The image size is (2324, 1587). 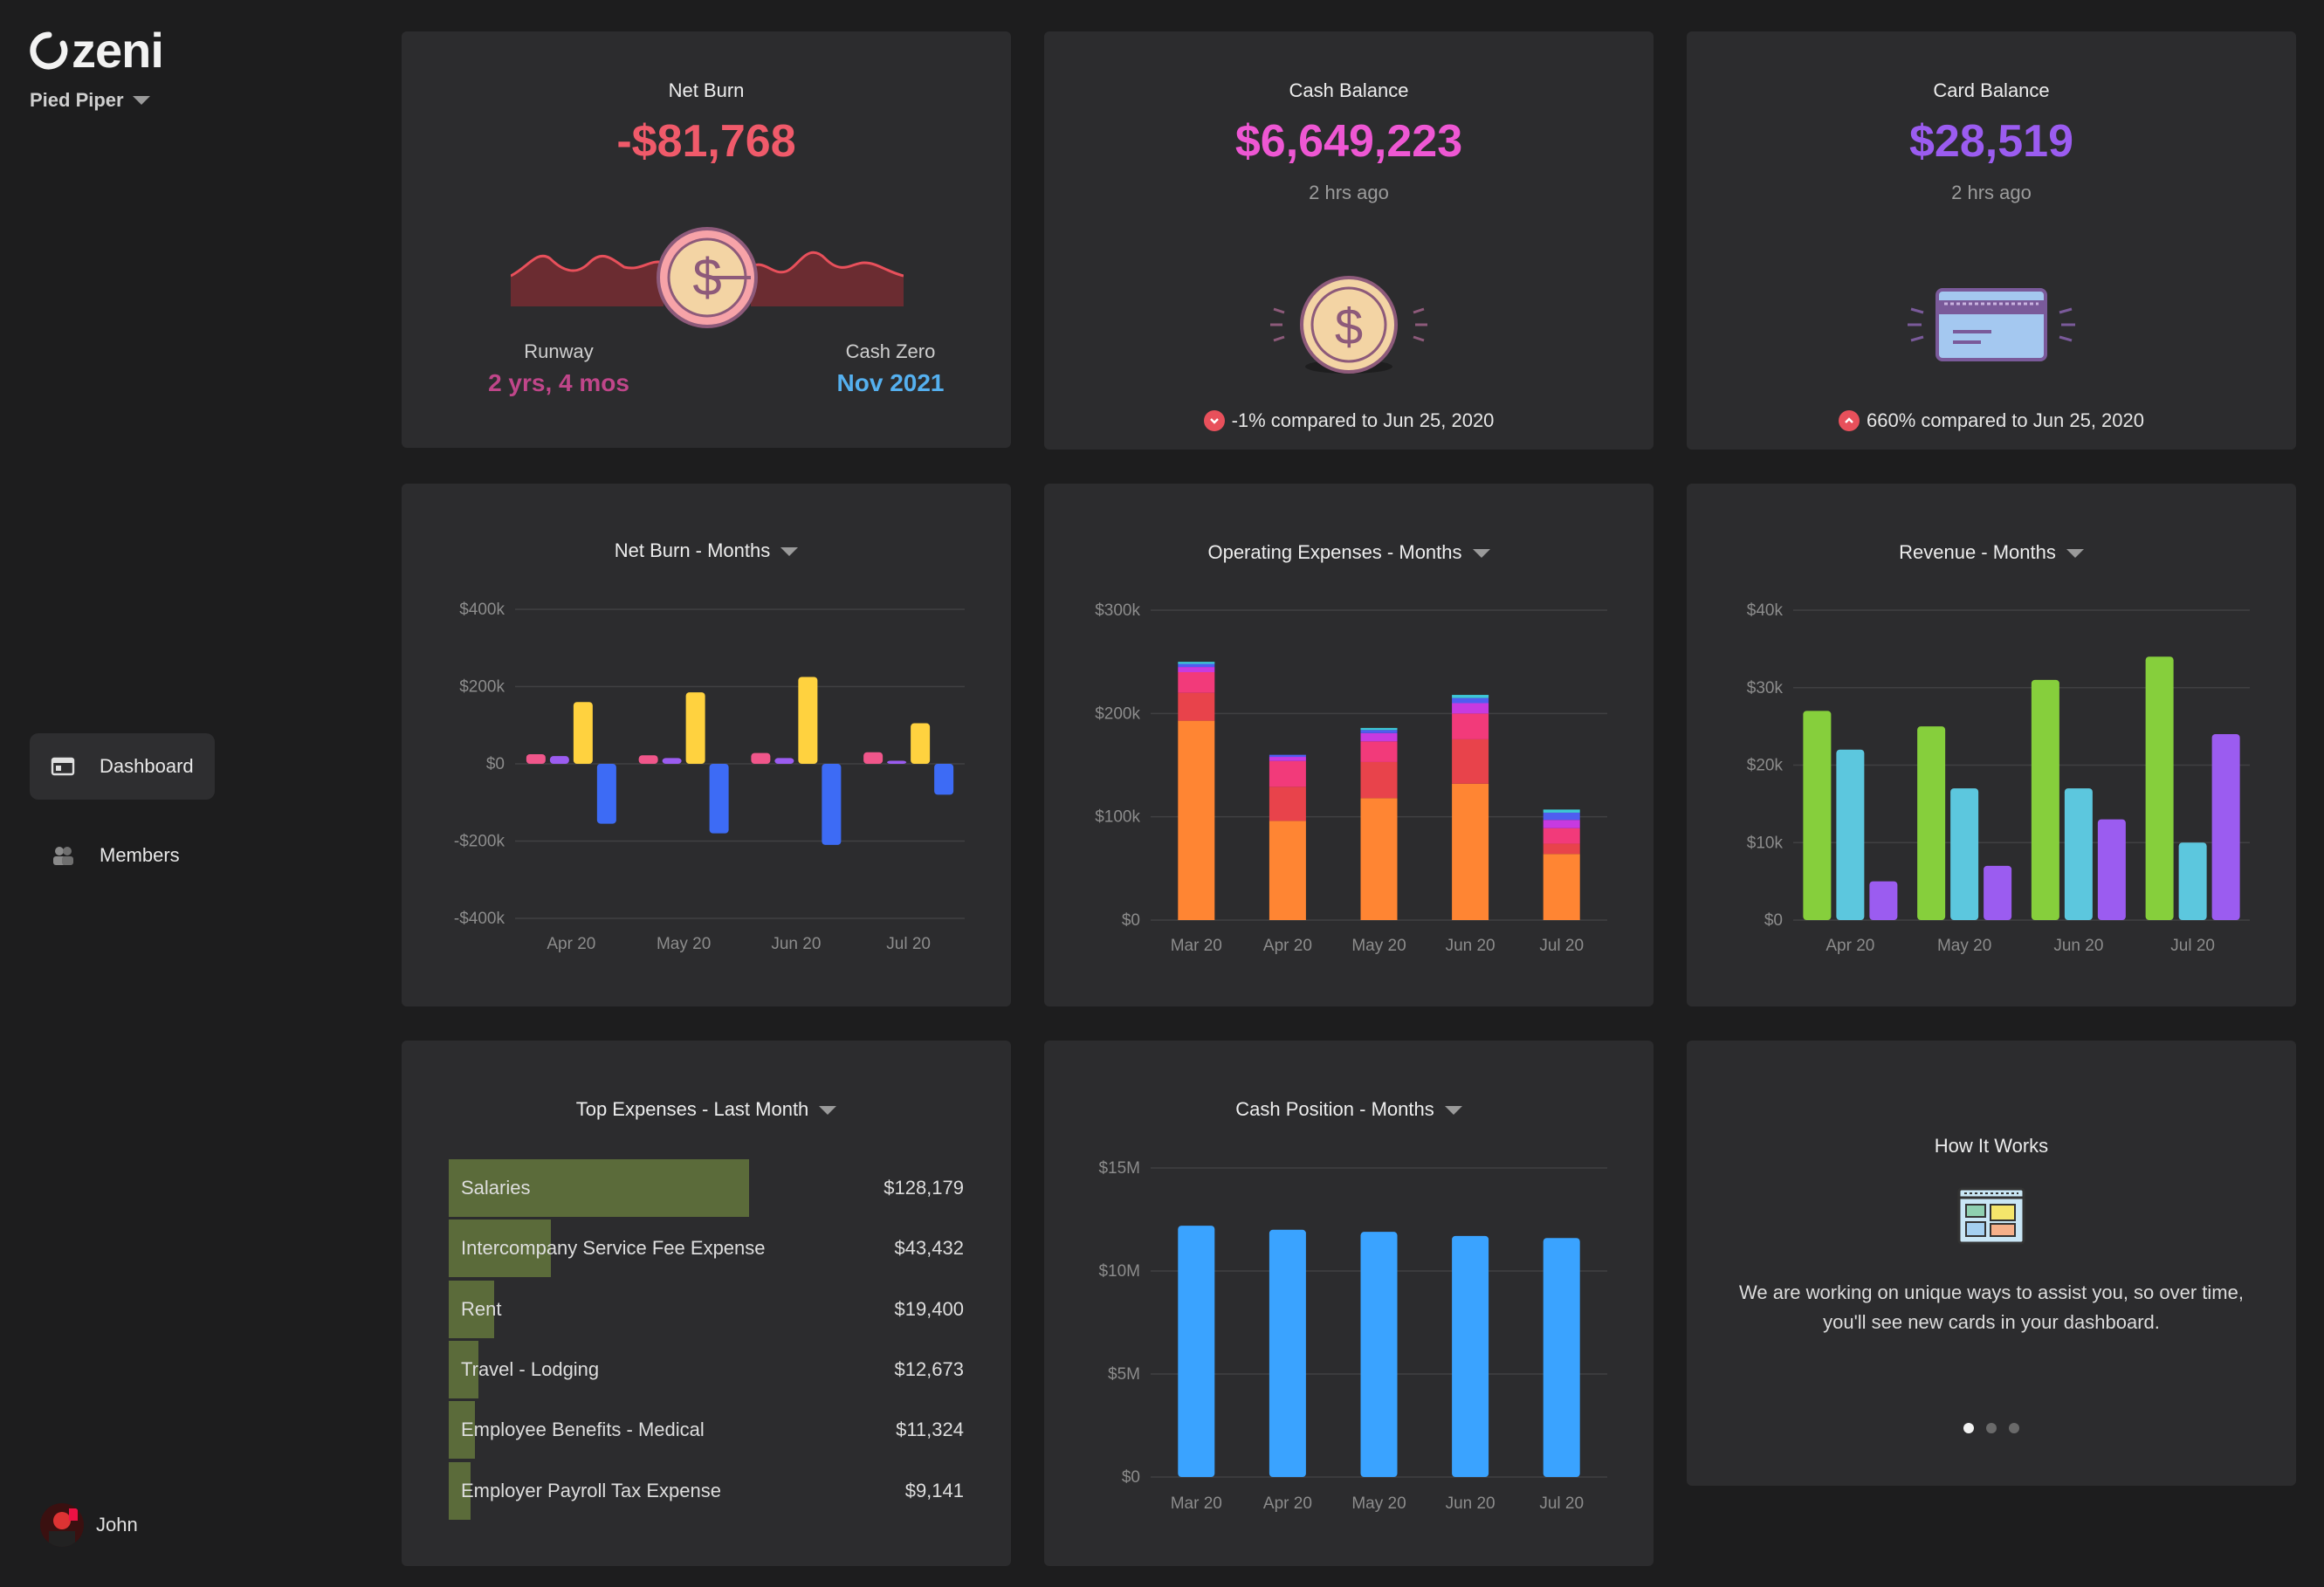 What do you see at coordinates (706, 1309) in the screenshot?
I see `expense-row: Rent $19,400` at bounding box center [706, 1309].